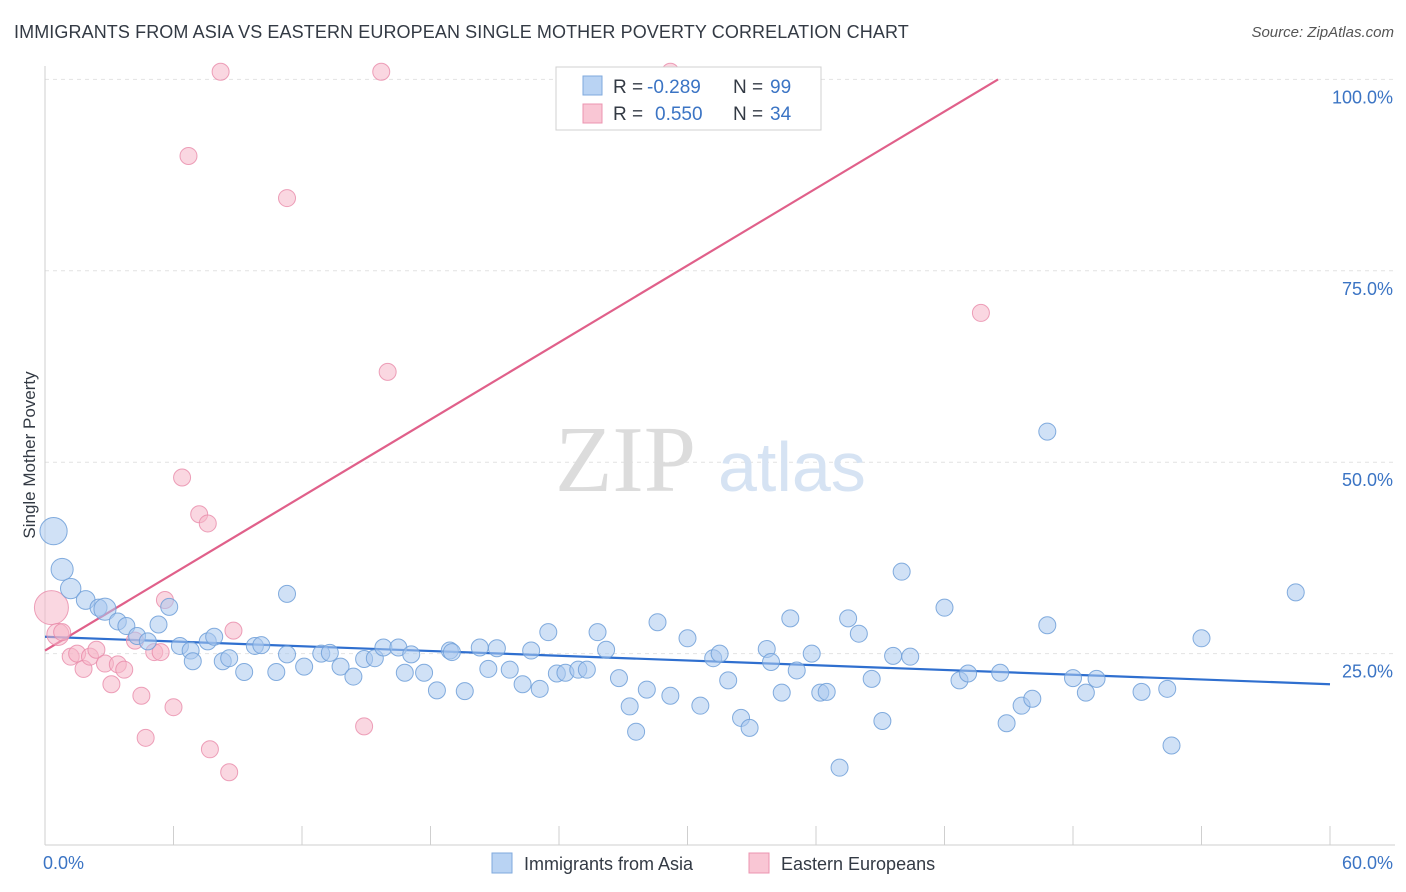  Describe the element at coordinates (609, 864) in the screenshot. I see `bottom-legend-asia: Immigrants from Asia` at that location.